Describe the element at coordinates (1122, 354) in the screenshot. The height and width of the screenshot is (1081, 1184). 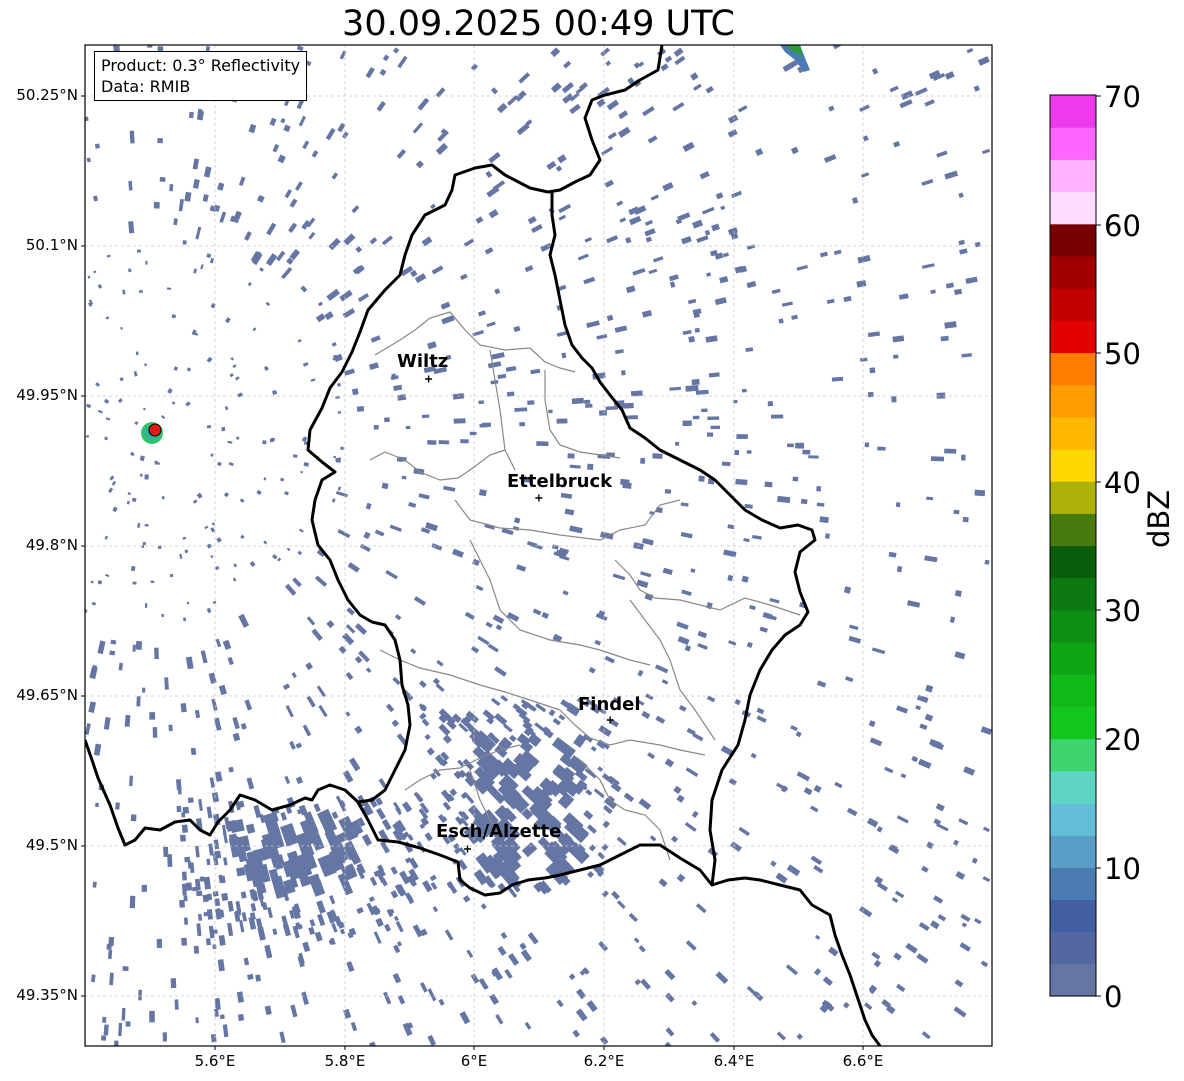
I see `colorbar-tick-label: 50` at that location.